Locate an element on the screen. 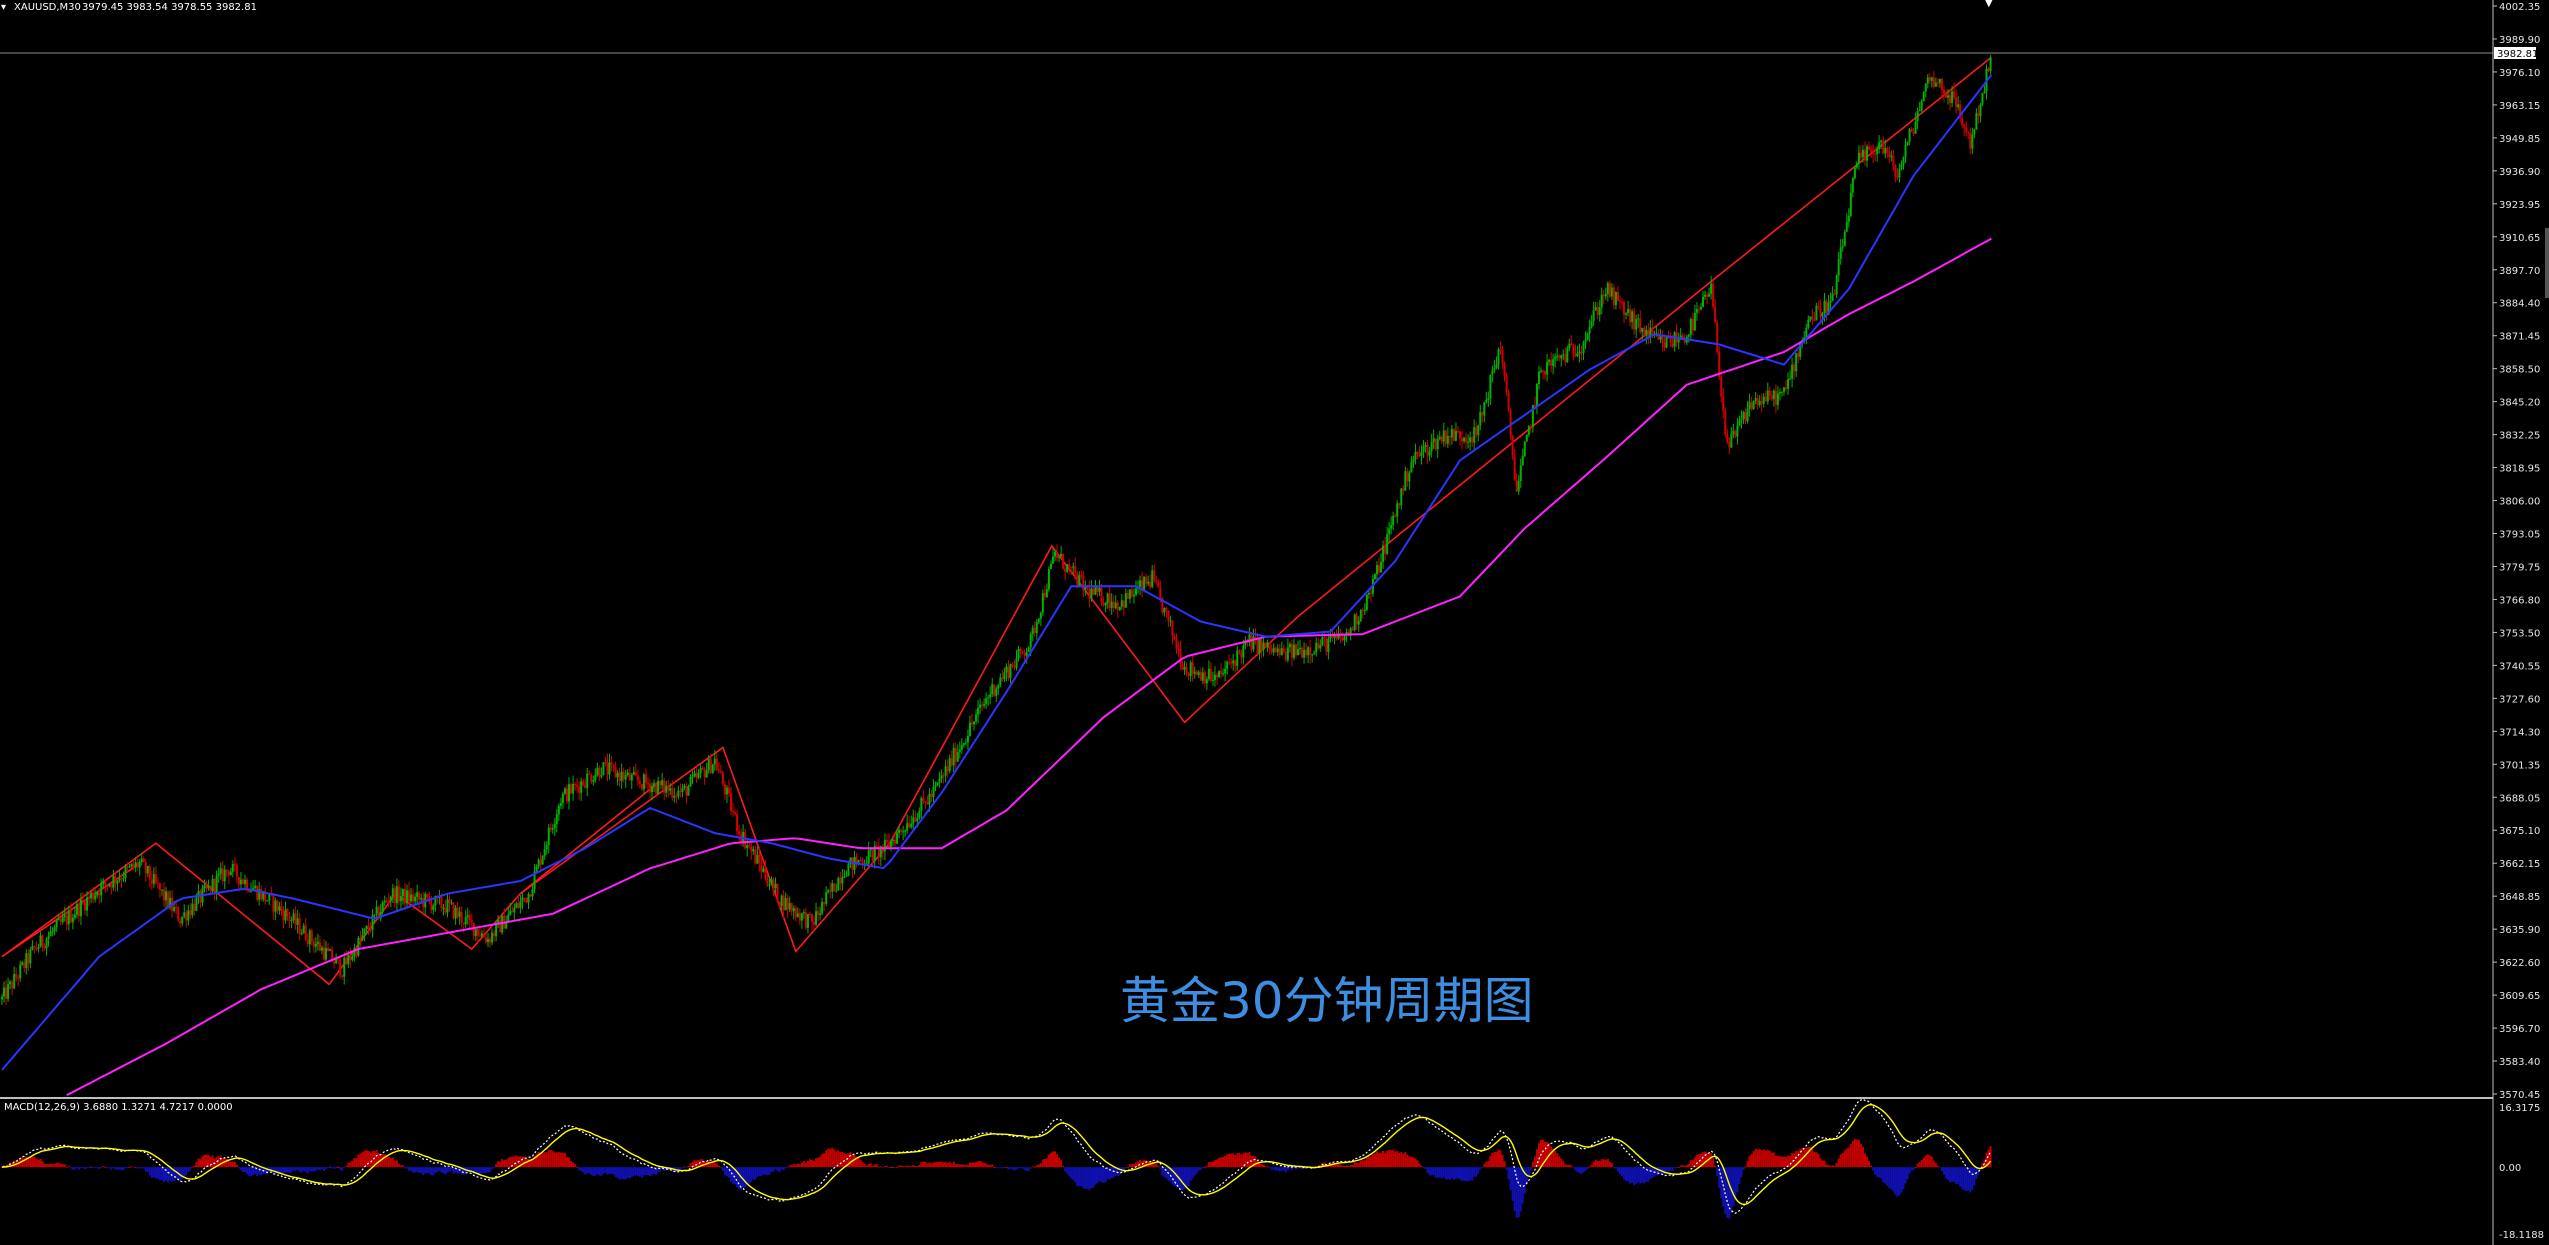 This screenshot has height=1245, width=2549. price-tick-label: 3622.60 is located at coordinates (2519, 963).